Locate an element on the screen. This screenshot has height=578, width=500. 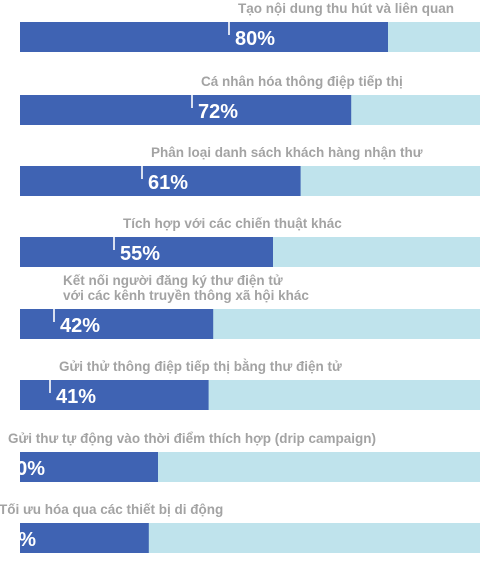
value-label: 80% is located at coordinates (255, 39).